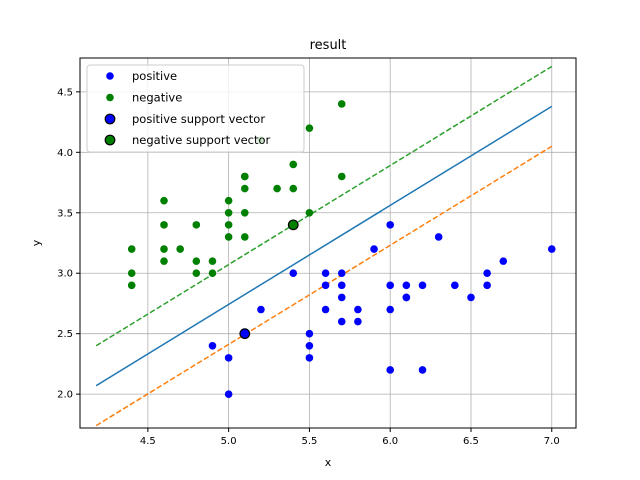 This screenshot has width=640, height=480. Describe the element at coordinates (110, 119) in the screenshot. I see `legend-marker-positive-support-vector` at that location.